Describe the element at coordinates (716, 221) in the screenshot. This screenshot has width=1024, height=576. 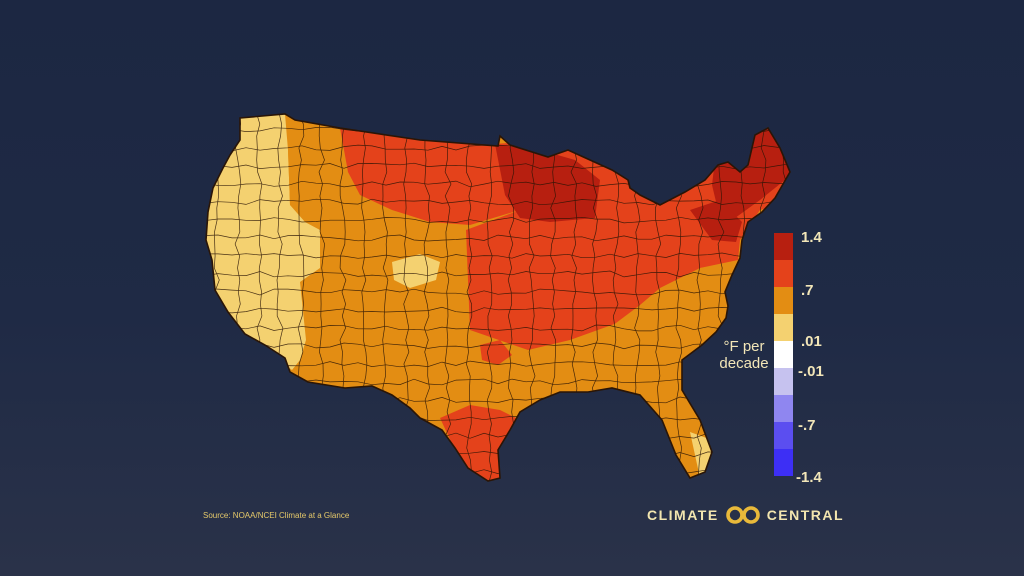
I see `region-new-york-east` at that location.